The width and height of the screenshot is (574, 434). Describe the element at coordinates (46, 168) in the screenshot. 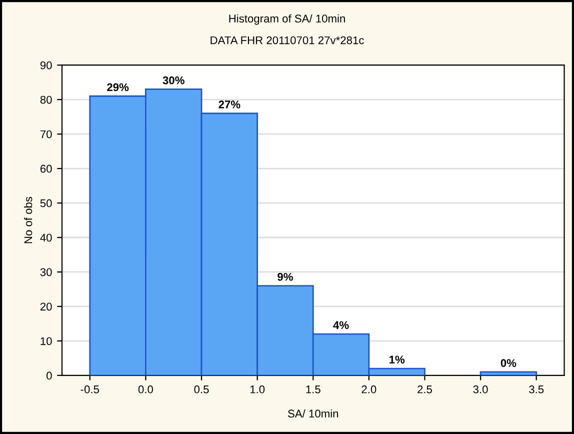

I see `y-tick-label: 60` at that location.